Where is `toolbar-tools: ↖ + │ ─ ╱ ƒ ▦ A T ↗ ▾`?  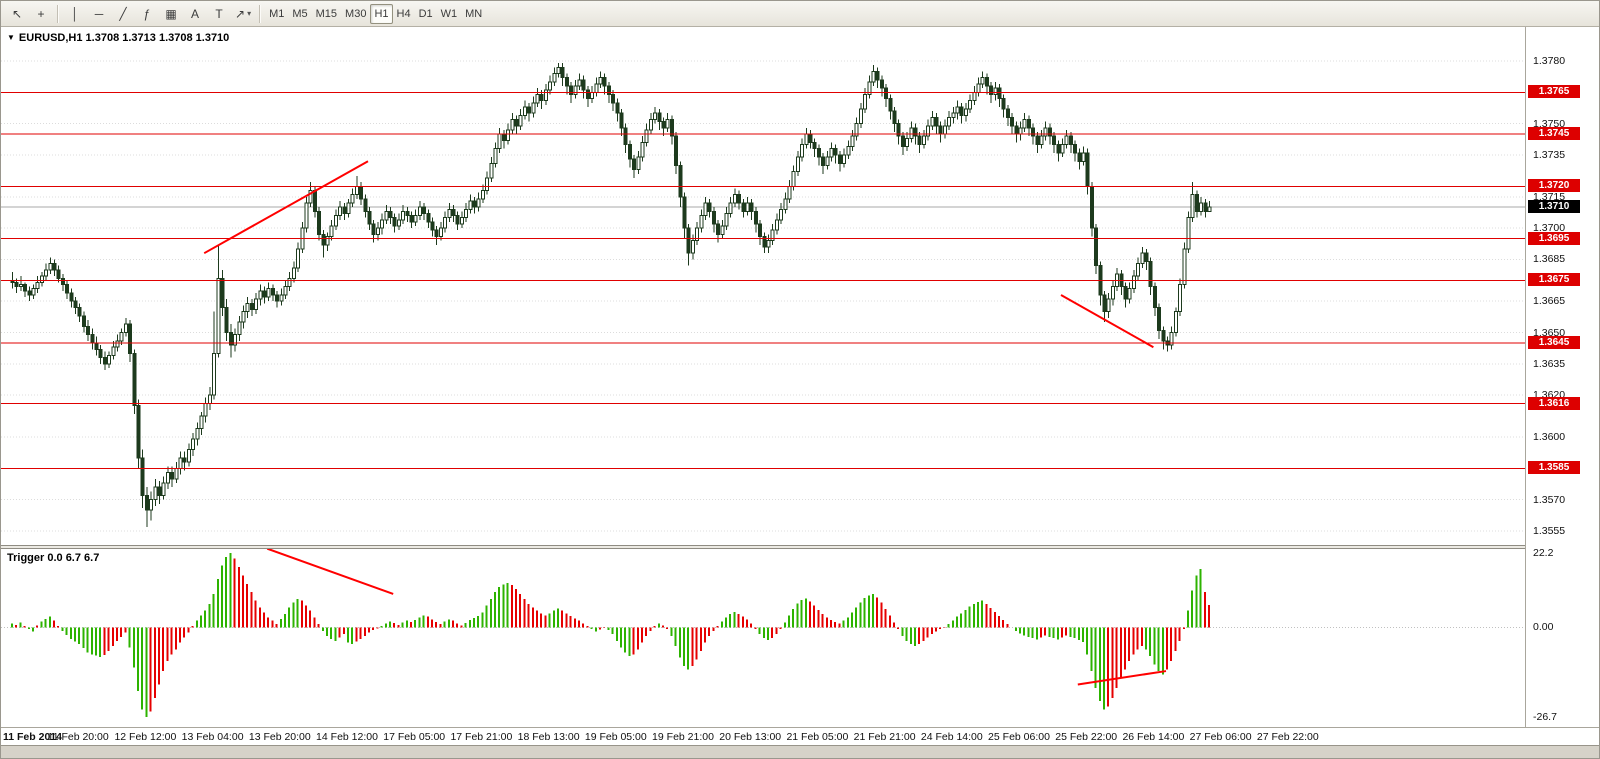
toolbar-tools: ↖ + │ ─ ╱ ƒ ▦ A T ↗ ▾ is located at coordinates (135, 14).